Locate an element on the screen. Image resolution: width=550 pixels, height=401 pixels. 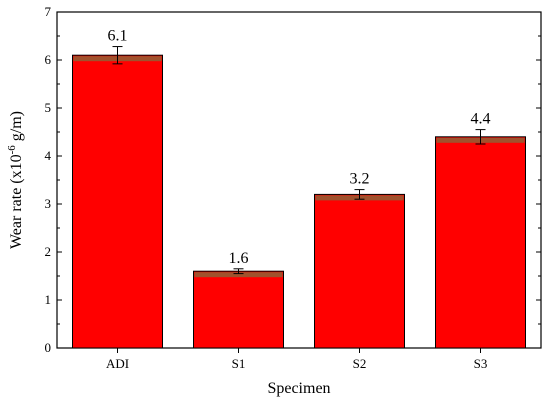
y-axis-title-main: Wear rate (x10 is located at coordinates (16, 201).